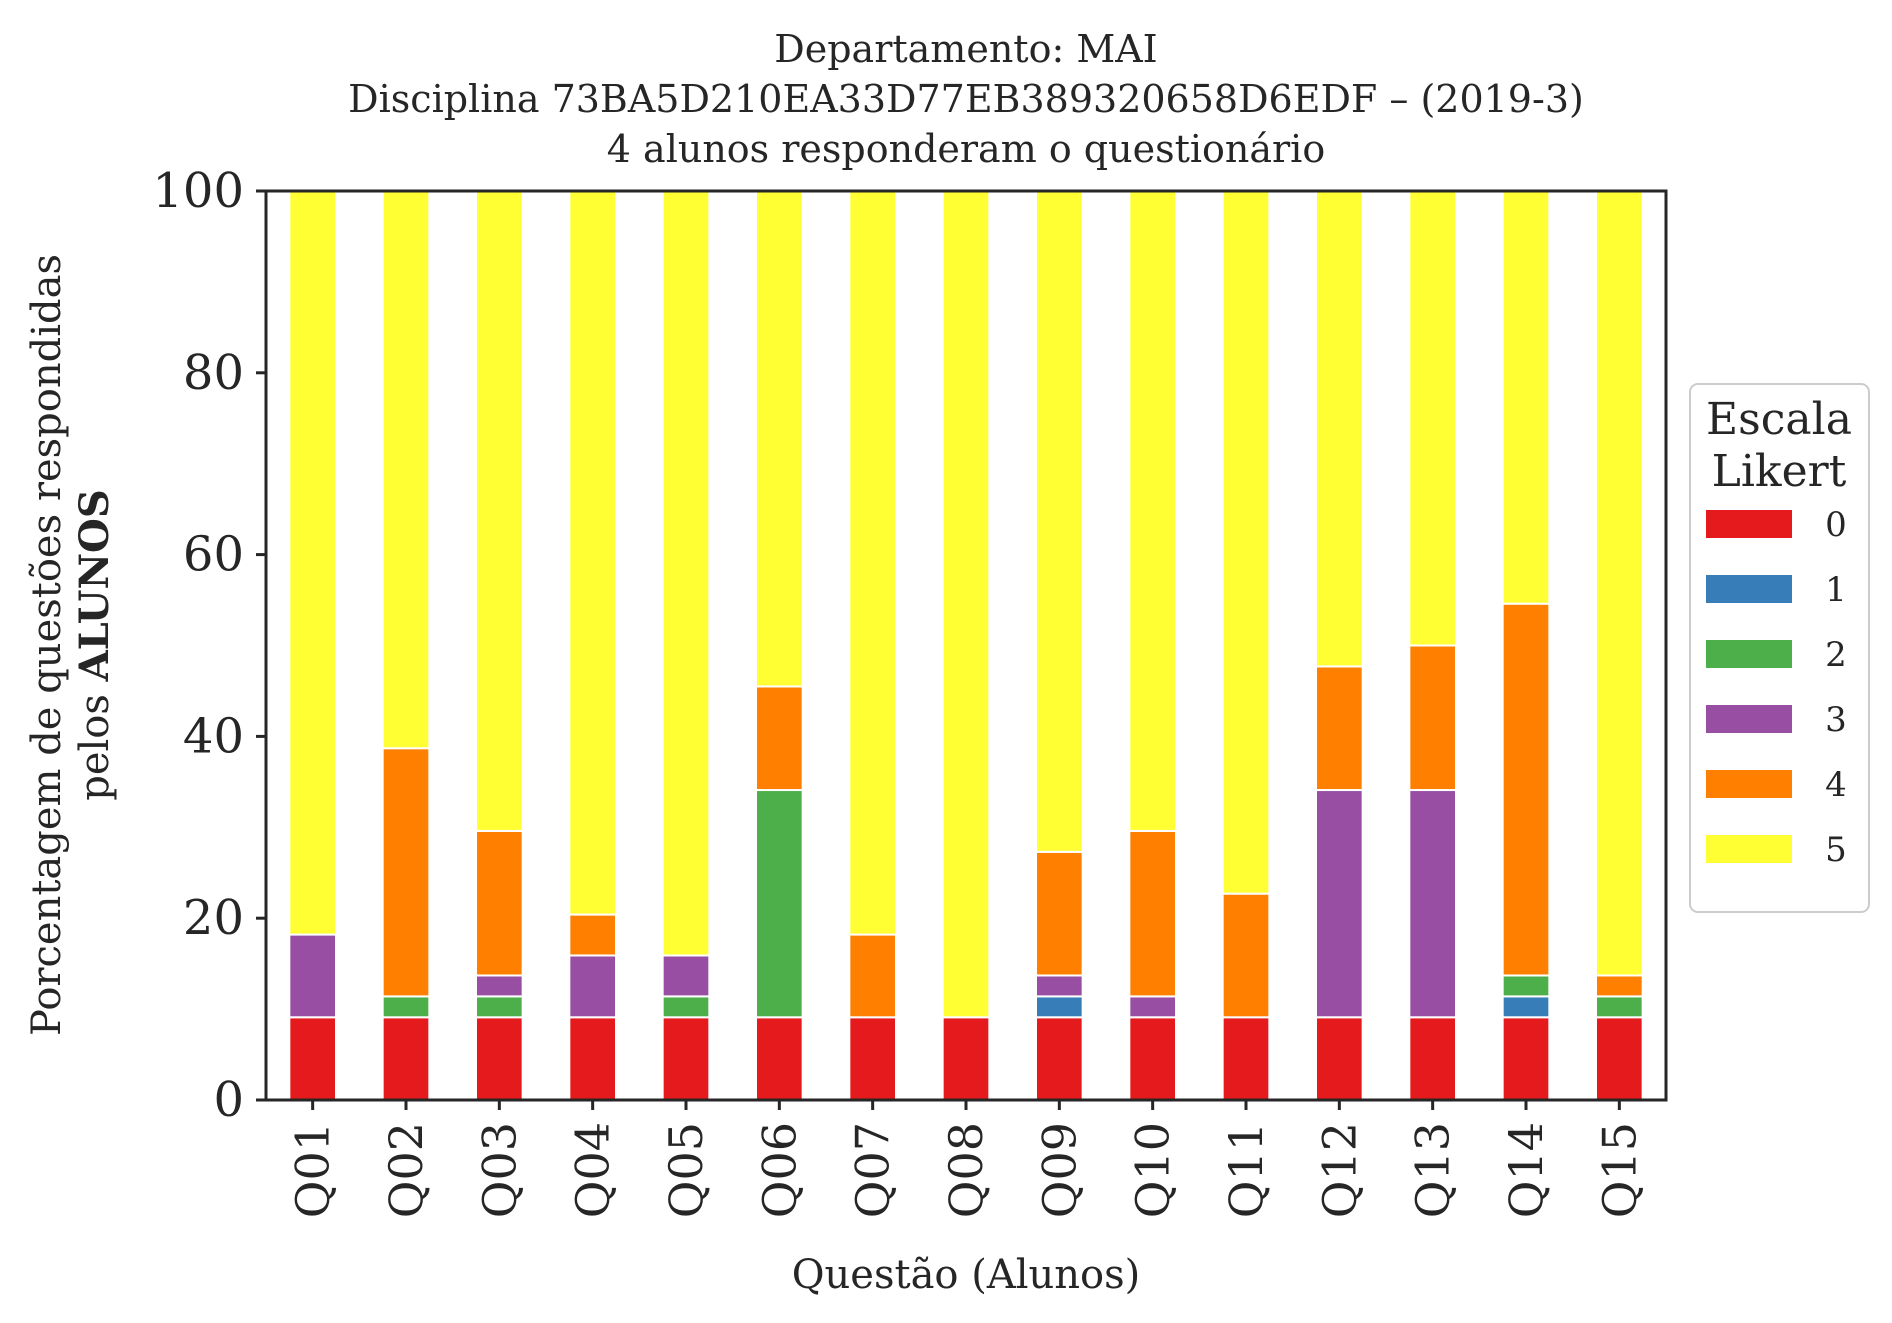  I want to click on chart-title-line-3: 4 alunos responderam o questionário, so click(966, 149).